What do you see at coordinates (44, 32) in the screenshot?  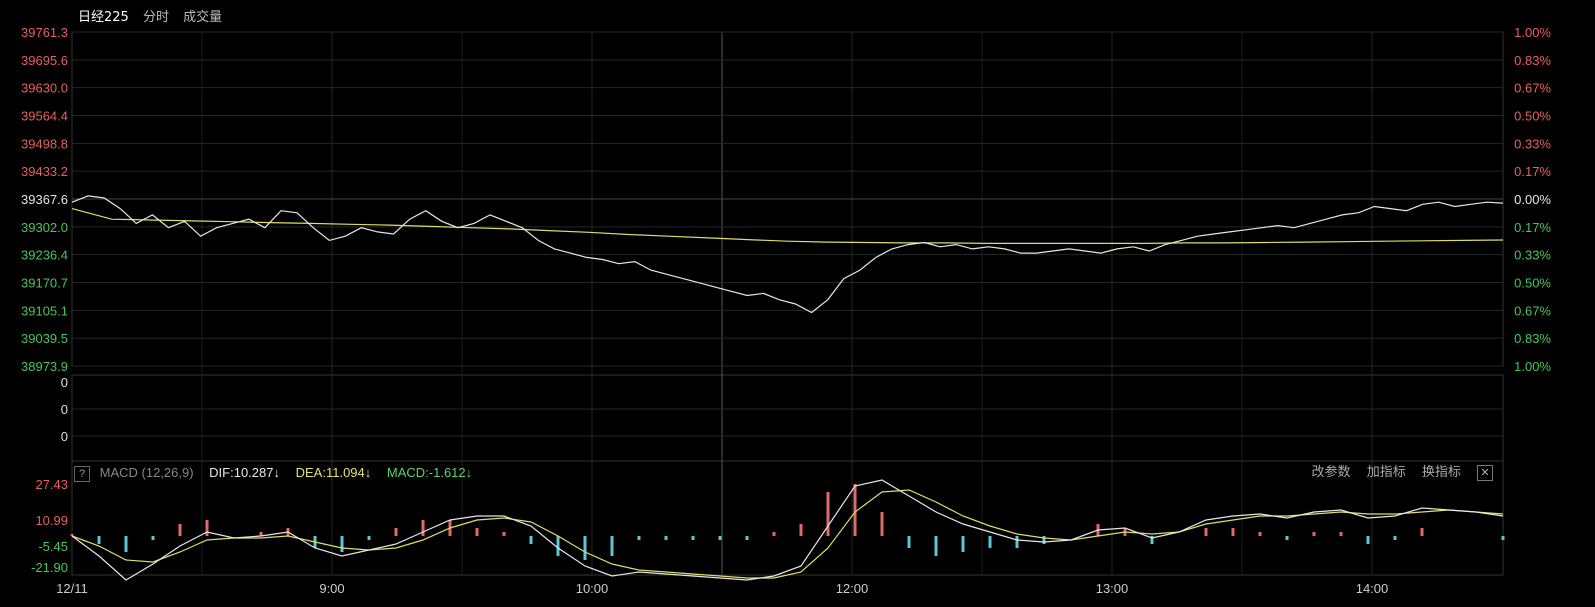 I see `price-axis-label: 39761.3` at bounding box center [44, 32].